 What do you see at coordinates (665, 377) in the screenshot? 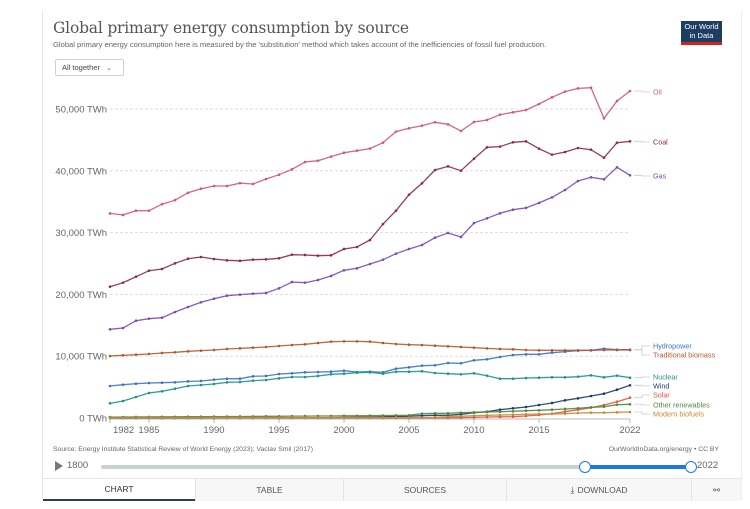
I see `legend-label: Nuclear` at bounding box center [665, 377].